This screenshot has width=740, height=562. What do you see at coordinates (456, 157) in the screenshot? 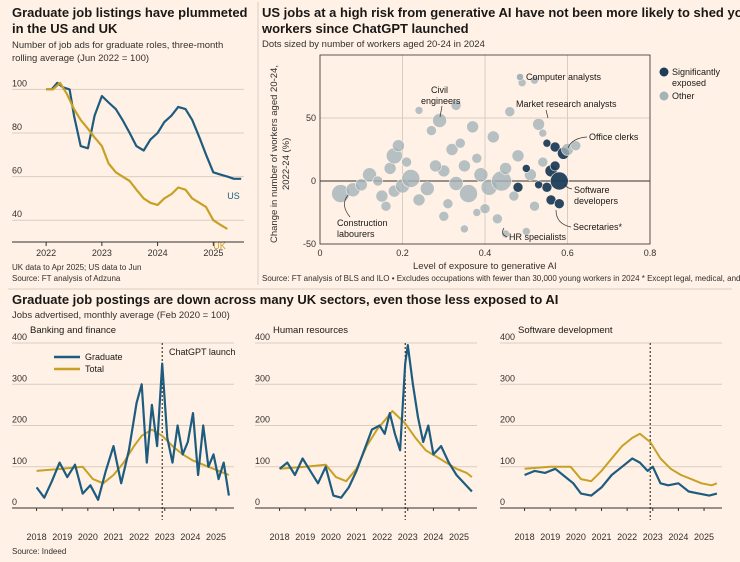
I see `scatter-points` at bounding box center [456, 157].